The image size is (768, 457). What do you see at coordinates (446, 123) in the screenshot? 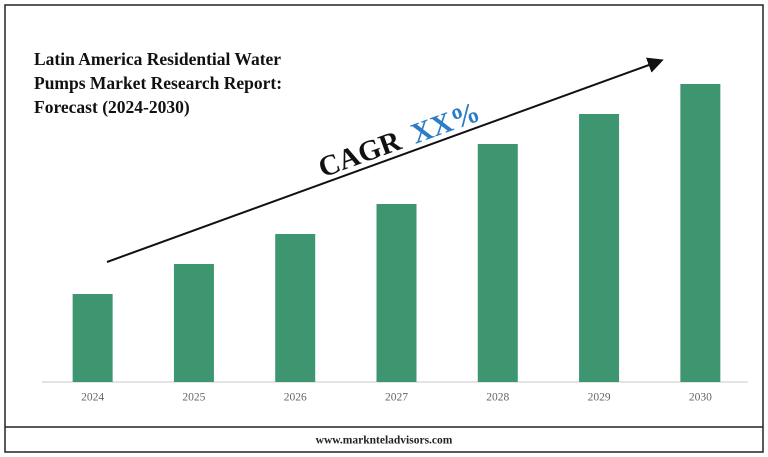
I see `cagr-value: XX%` at bounding box center [446, 123].